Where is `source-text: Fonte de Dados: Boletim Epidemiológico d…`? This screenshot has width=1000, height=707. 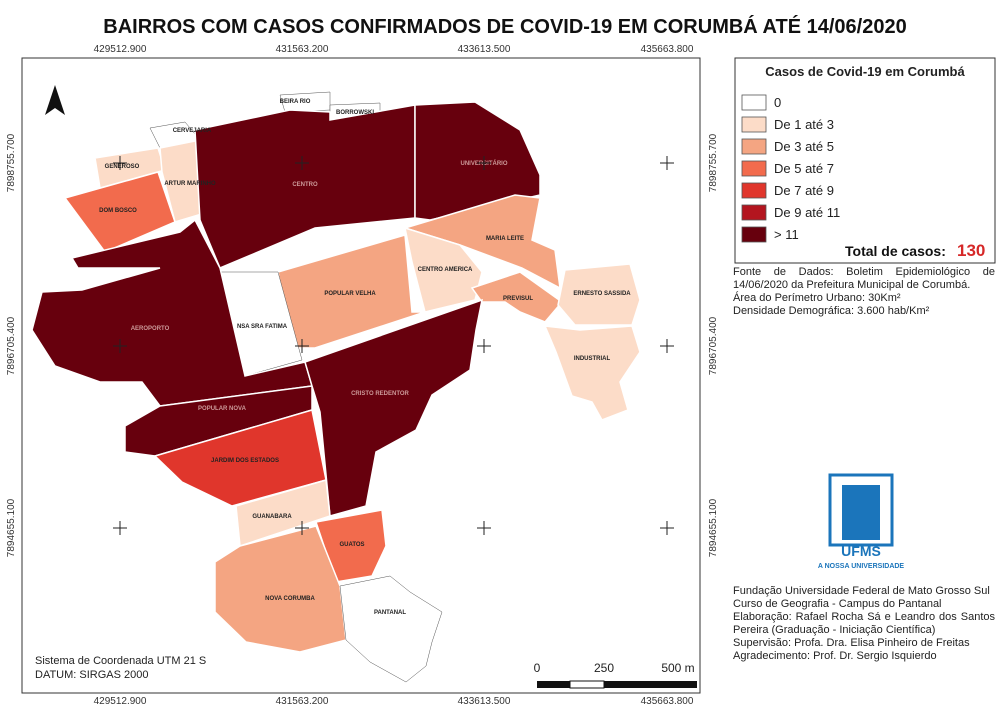
source-text: Fonte de Dados: Boletim Epidemiológico d… is located at coordinates (864, 292).